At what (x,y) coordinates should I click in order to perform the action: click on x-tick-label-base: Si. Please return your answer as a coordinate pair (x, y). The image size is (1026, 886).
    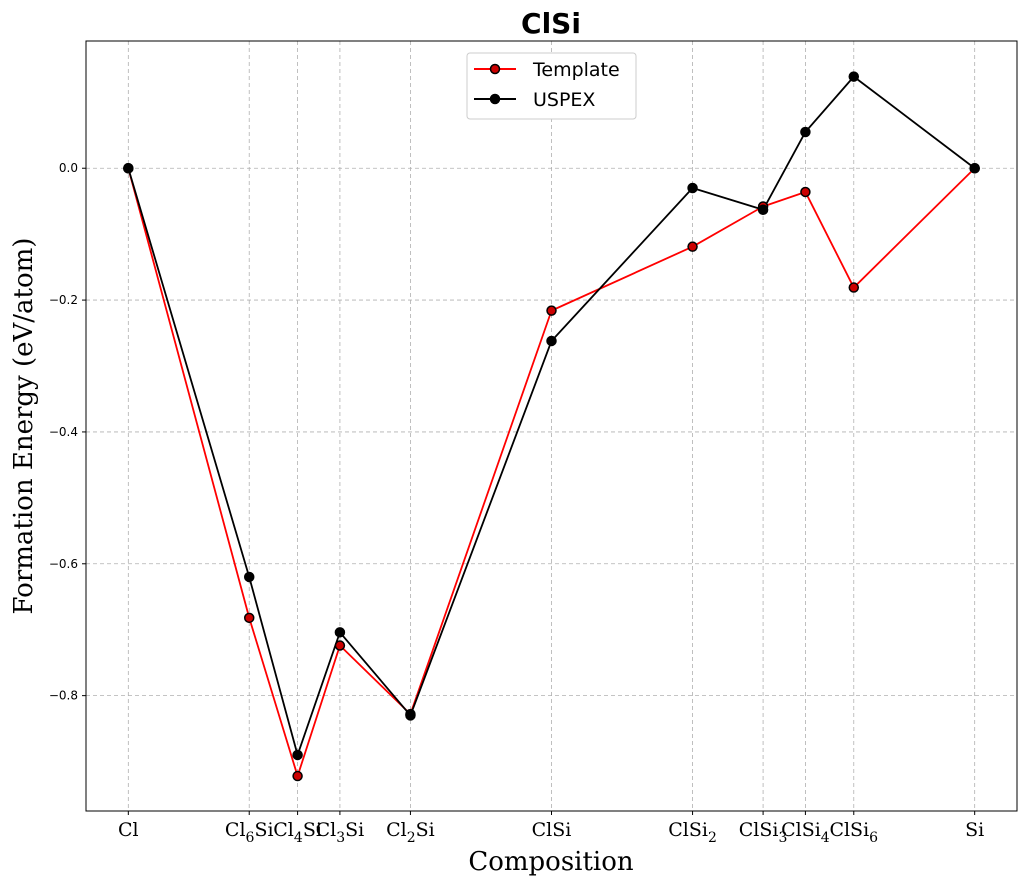
    Looking at the image, I should click on (974, 830).